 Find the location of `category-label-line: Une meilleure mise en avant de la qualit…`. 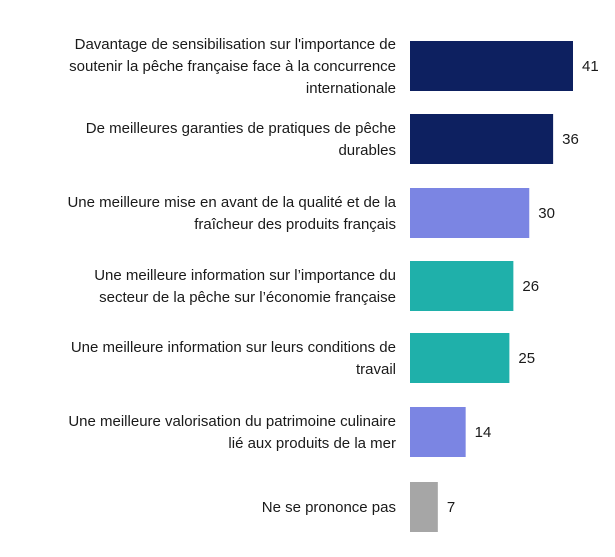

category-label-line: Une meilleure mise en avant de la qualit… is located at coordinates (231, 202).